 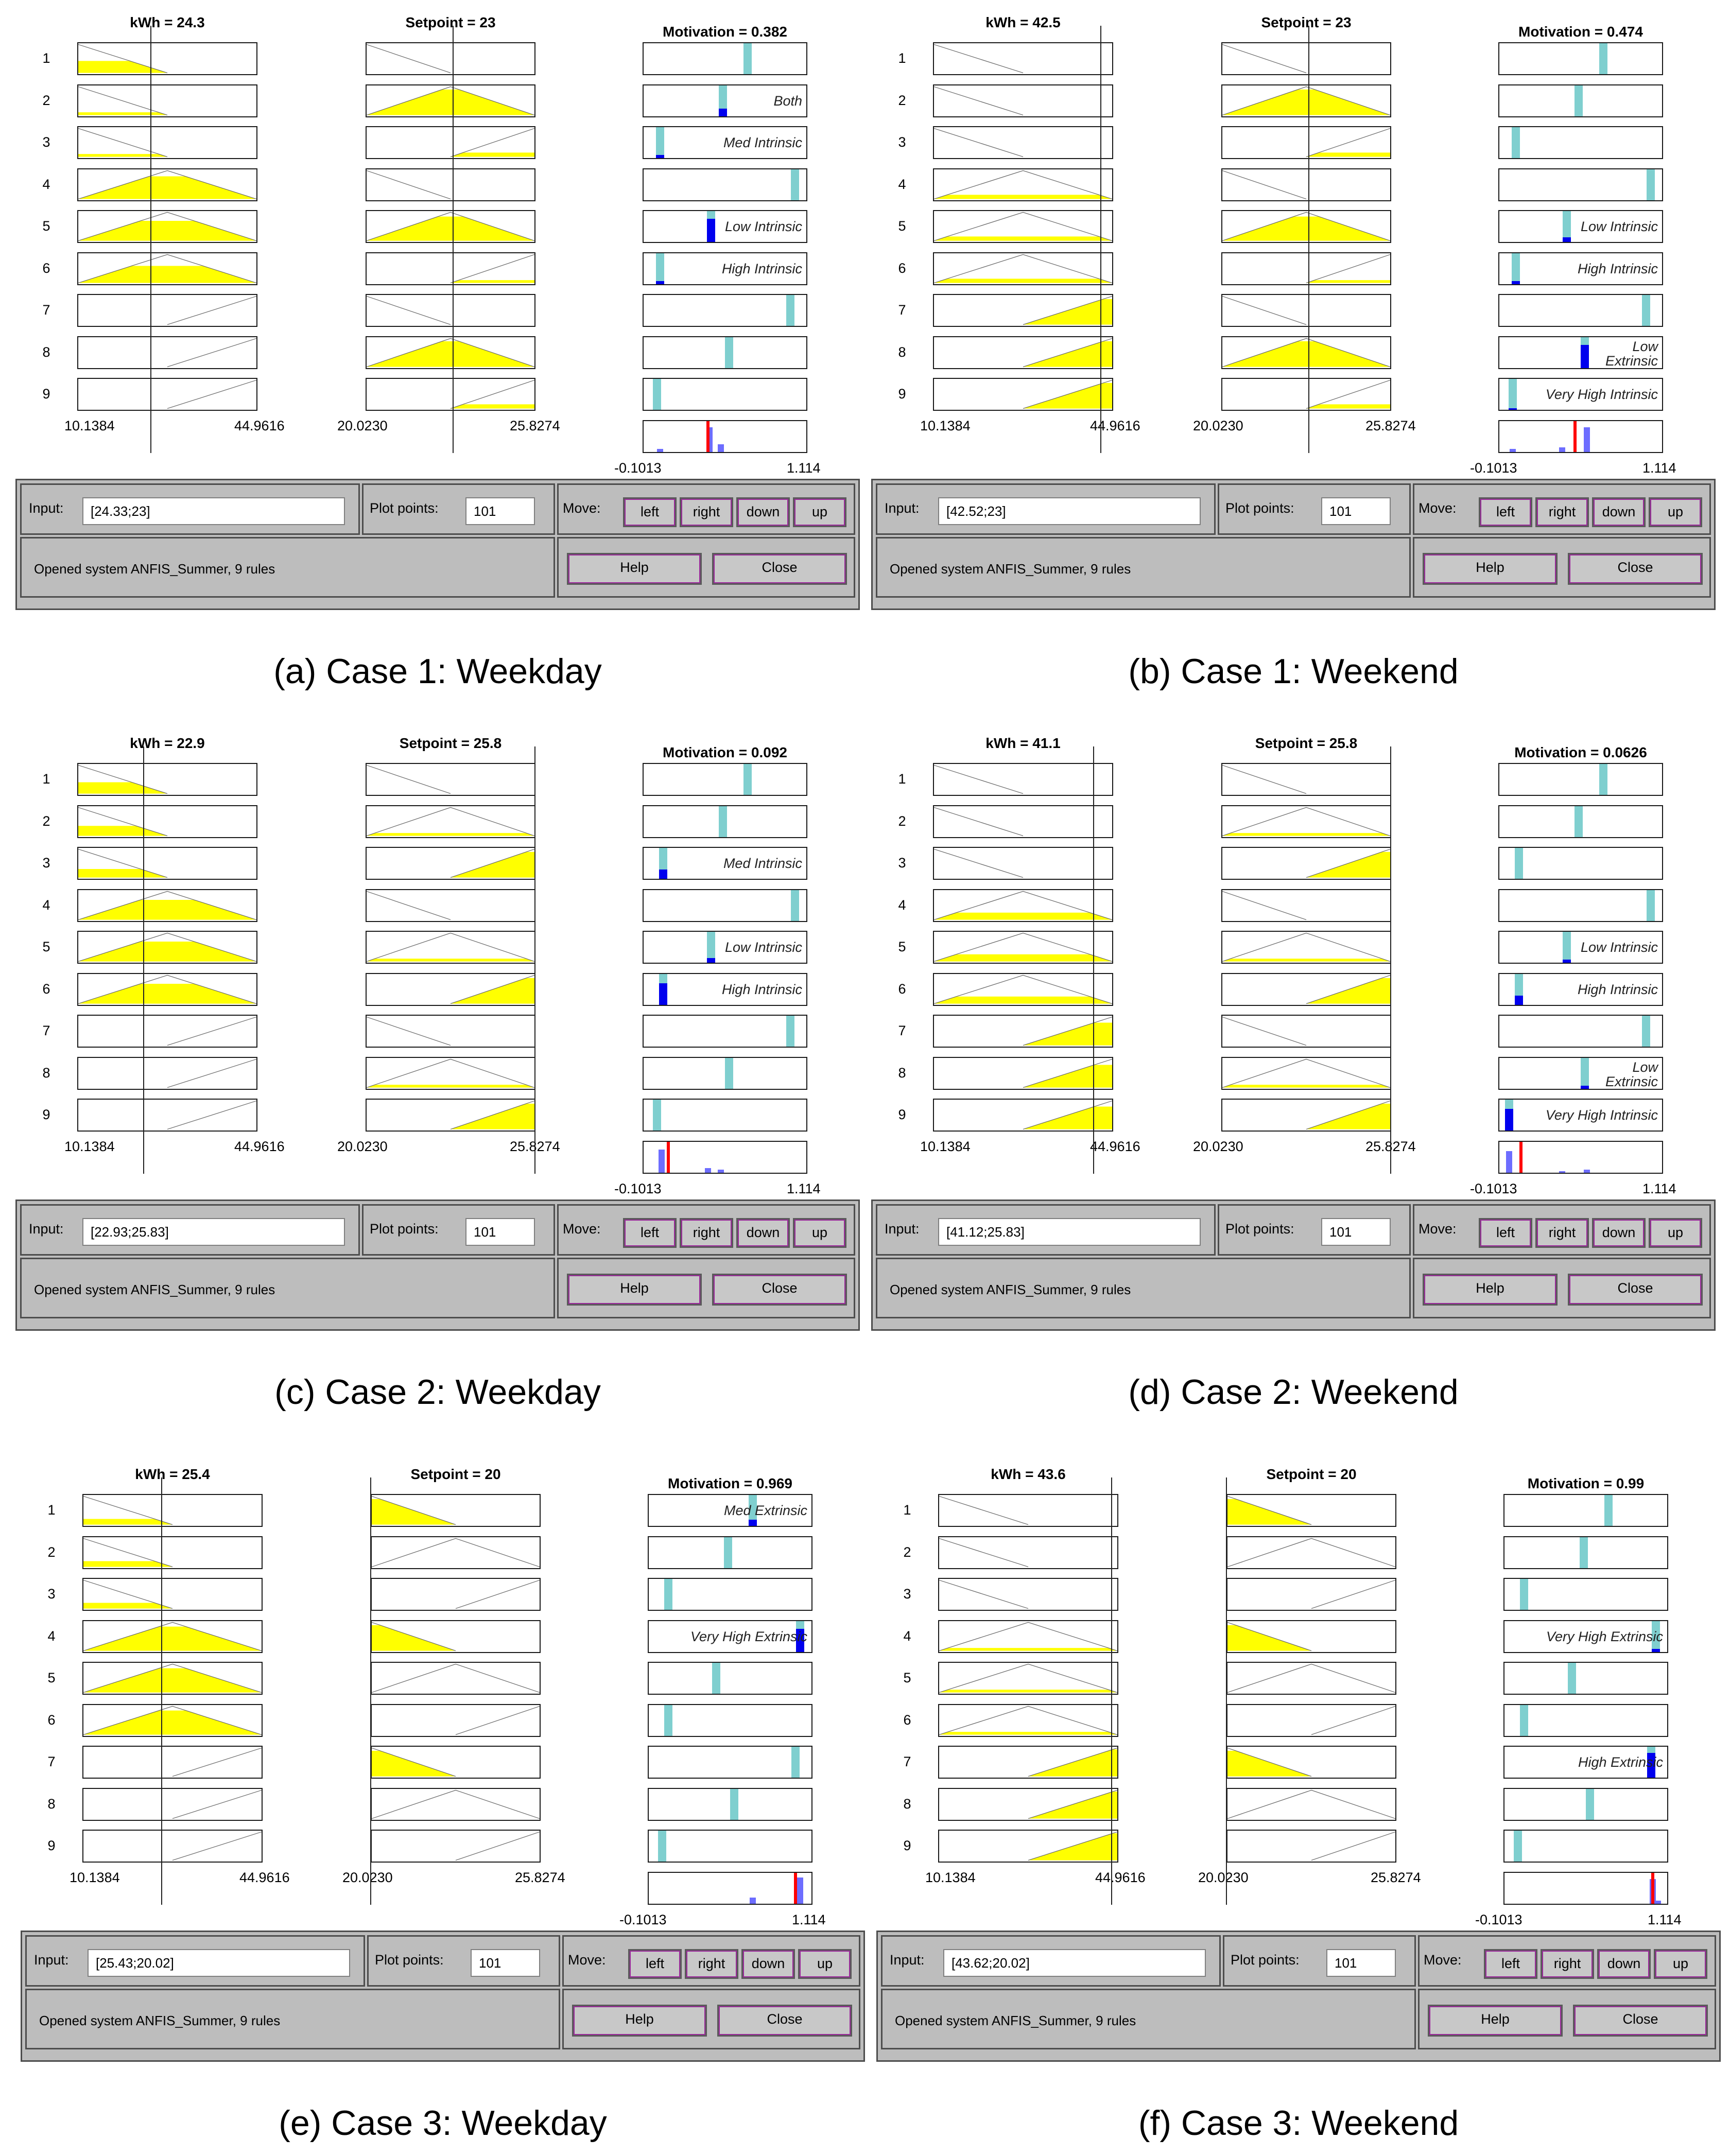 What do you see at coordinates (1069, 1232) in the screenshot?
I see `input-field: [41.12;25.83]` at bounding box center [1069, 1232].